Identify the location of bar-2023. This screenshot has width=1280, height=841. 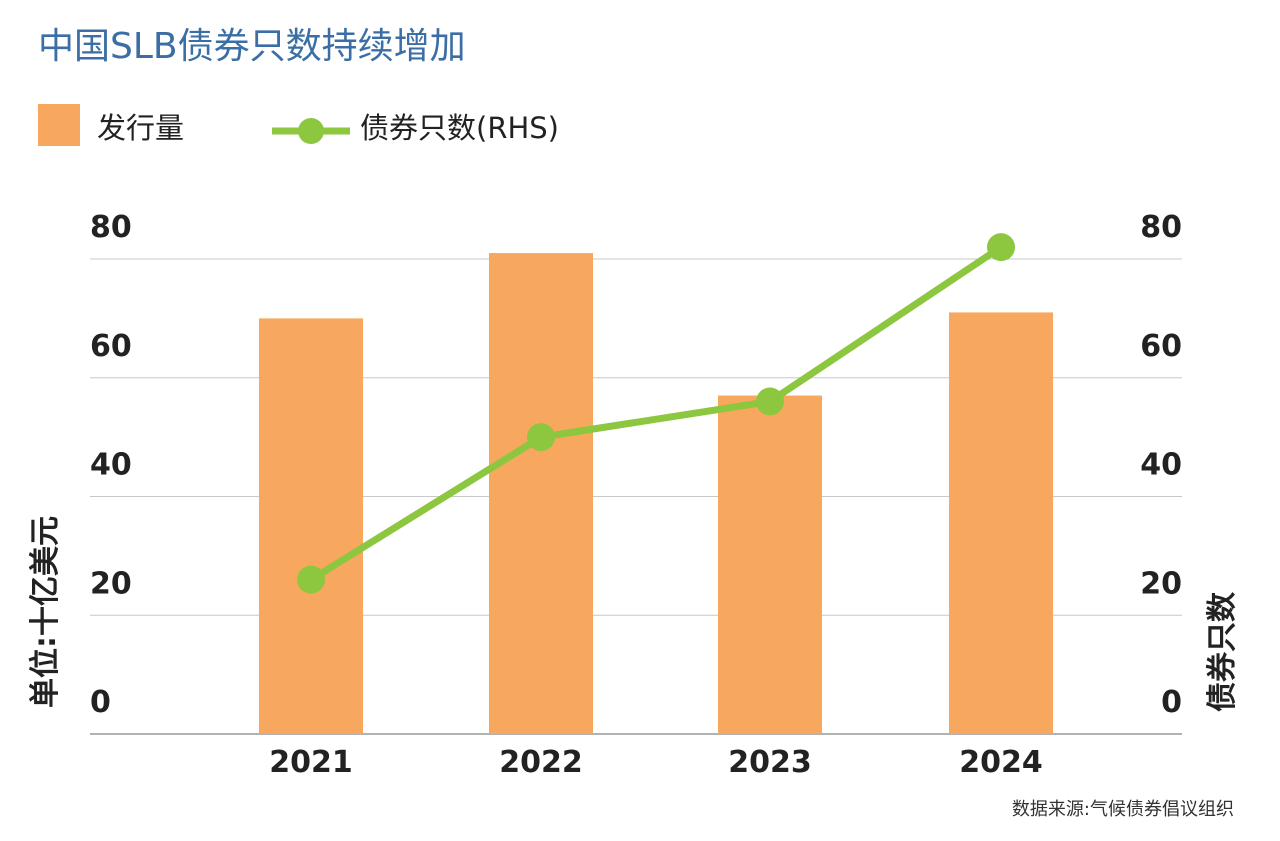
(770, 564).